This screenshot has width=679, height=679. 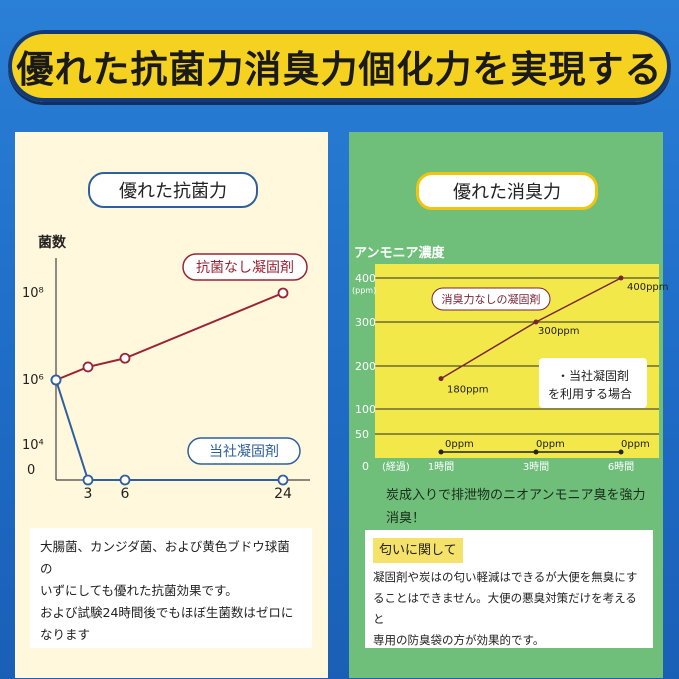 I want to click on note-line: および試験24時間後でもほぼ生菌数はゼロに, so click(x=167, y=612).